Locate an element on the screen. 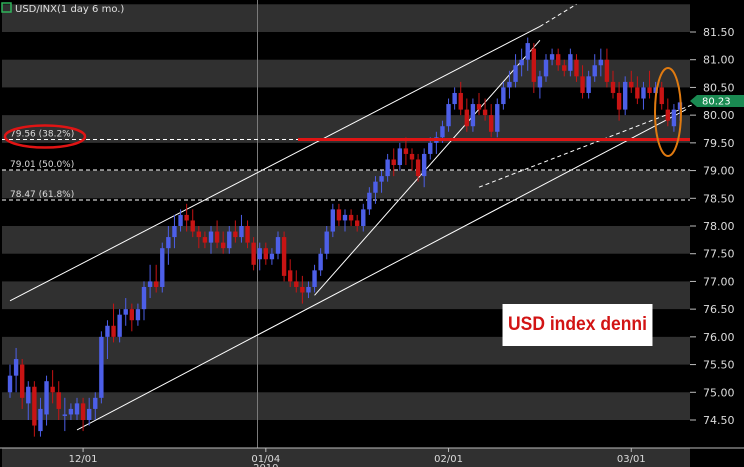  date-axis-label: 03/01 is located at coordinates (631, 459).